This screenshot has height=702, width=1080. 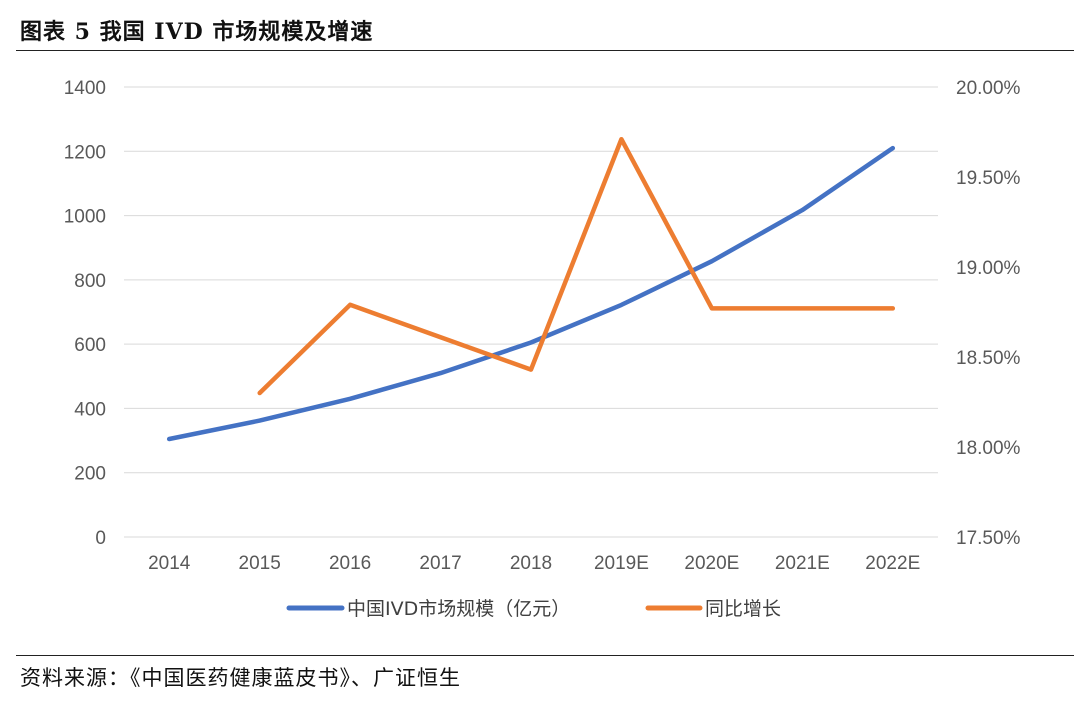 What do you see at coordinates (988, 313) in the screenshot?
I see `right-axis-ticks: 17.50% 18.00% 18.50% 19.00% 19.50% 20.00%` at bounding box center [988, 313].